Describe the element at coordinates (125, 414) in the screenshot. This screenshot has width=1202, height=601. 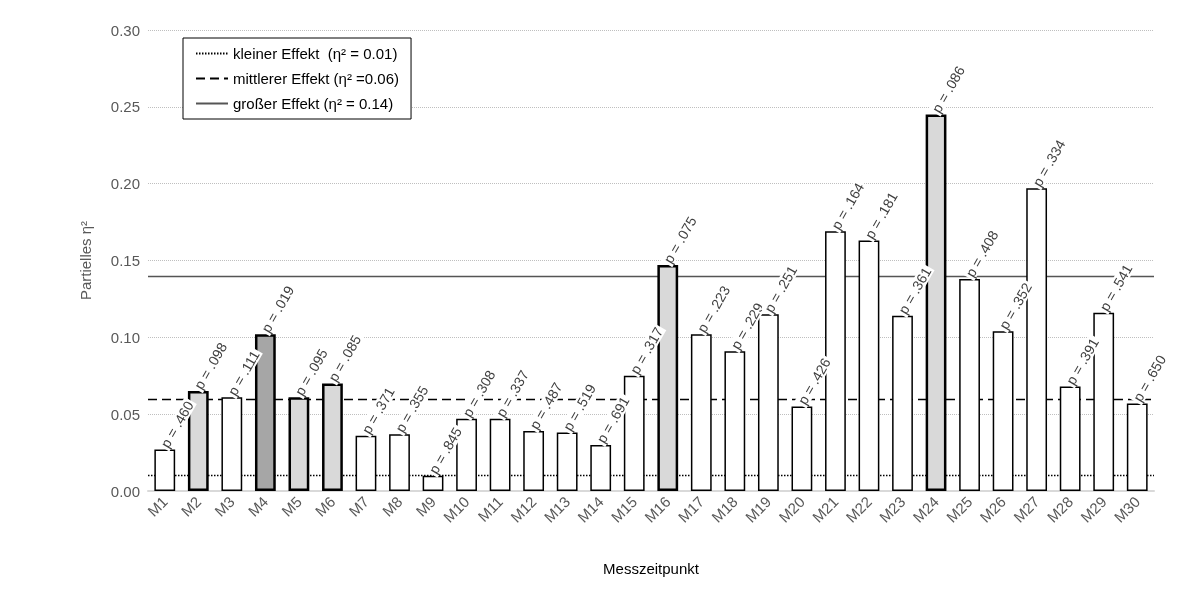
I see `y-tick-label: 0.05` at that location.